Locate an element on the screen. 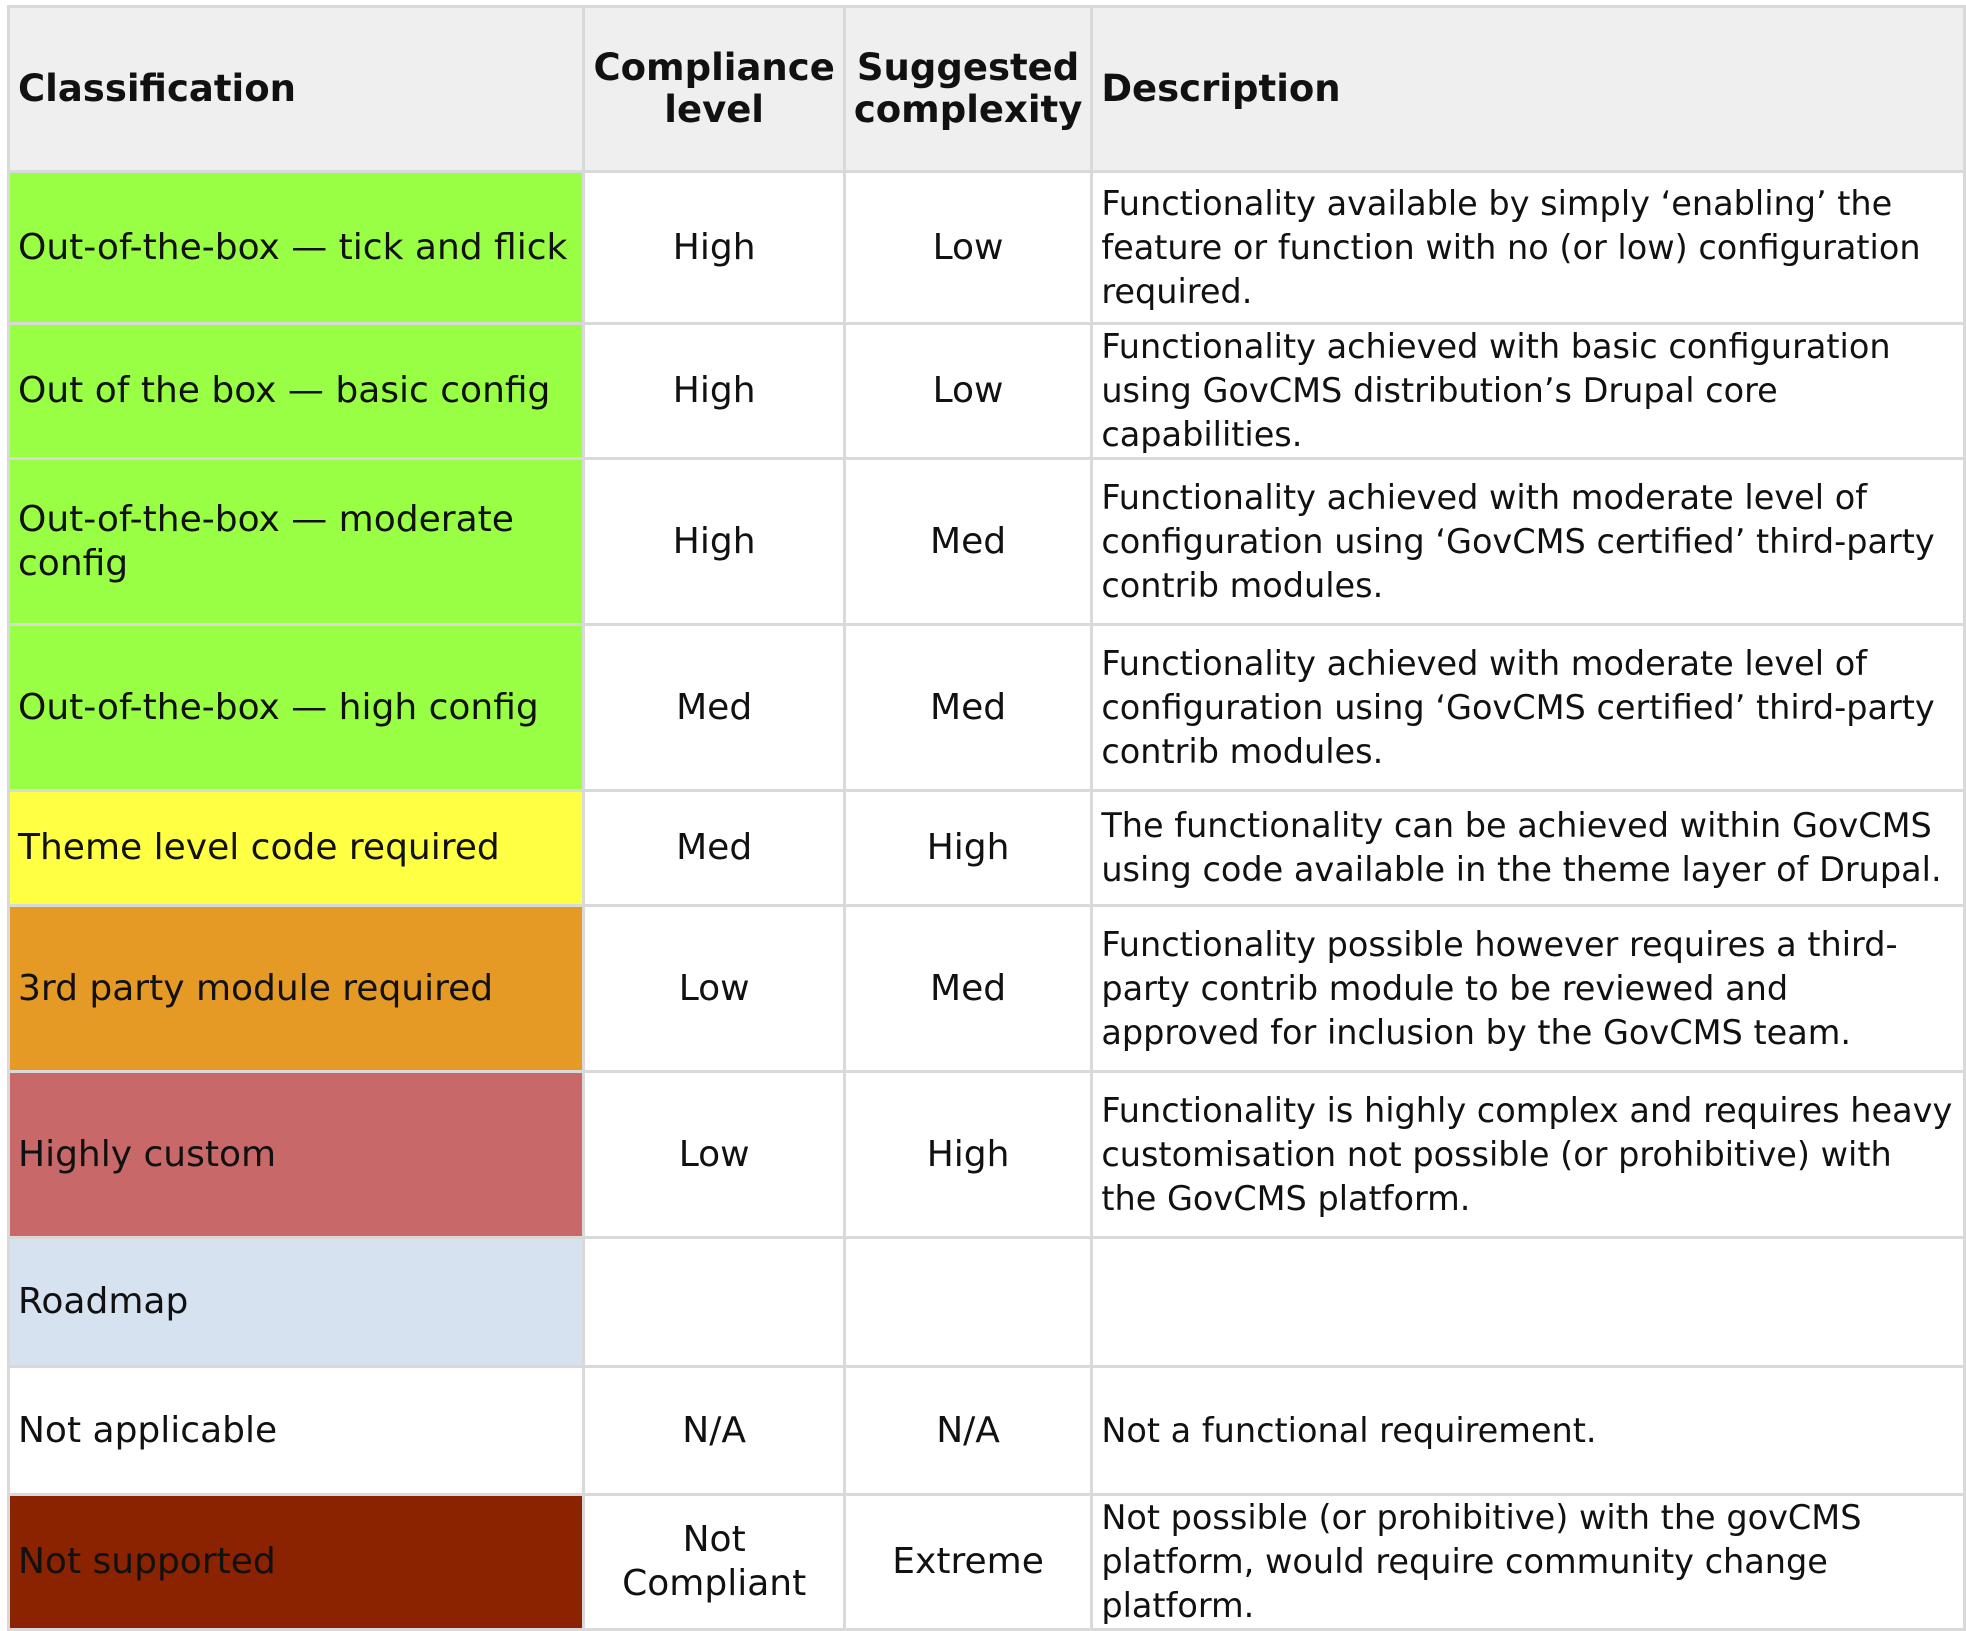 This screenshot has height=1631, width=1966. compliance-cell is located at coordinates (714, 1302).